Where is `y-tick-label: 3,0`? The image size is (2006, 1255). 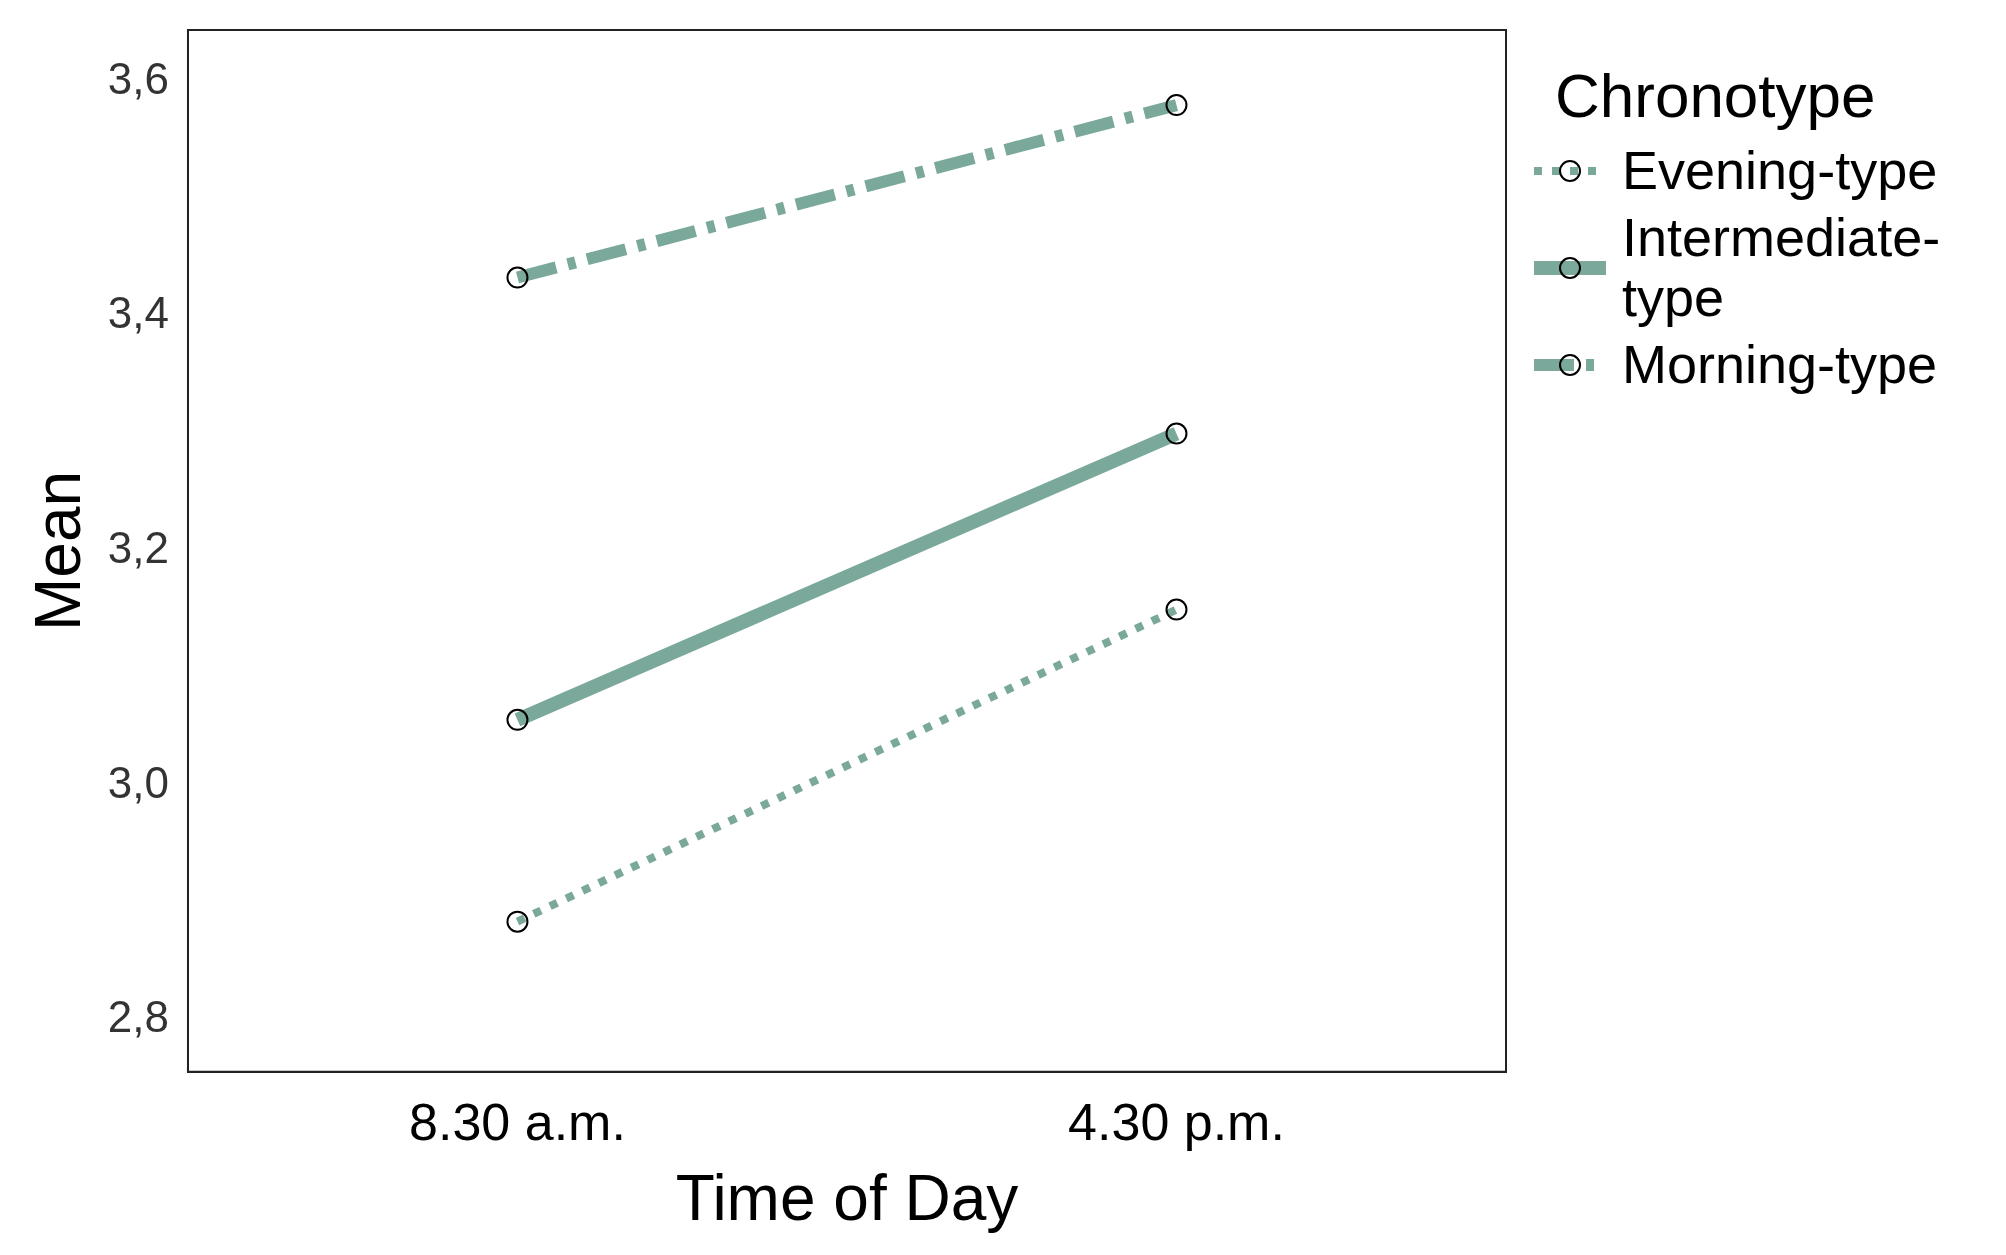 y-tick-label: 3,0 is located at coordinates (138, 782).